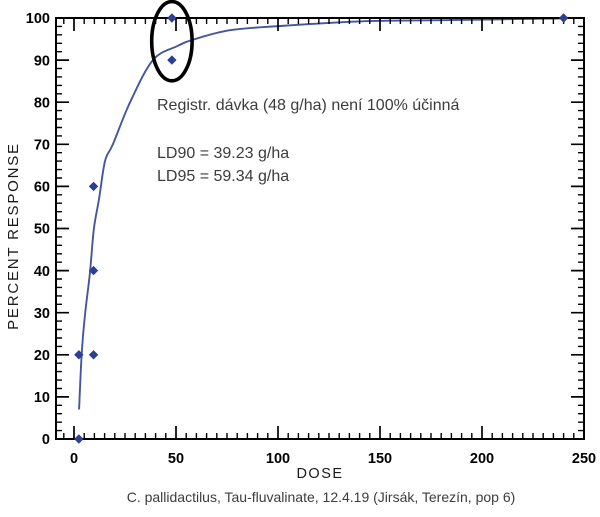 This screenshot has width=600, height=517. I want to click on y-tick-label: 30, so click(42, 314).